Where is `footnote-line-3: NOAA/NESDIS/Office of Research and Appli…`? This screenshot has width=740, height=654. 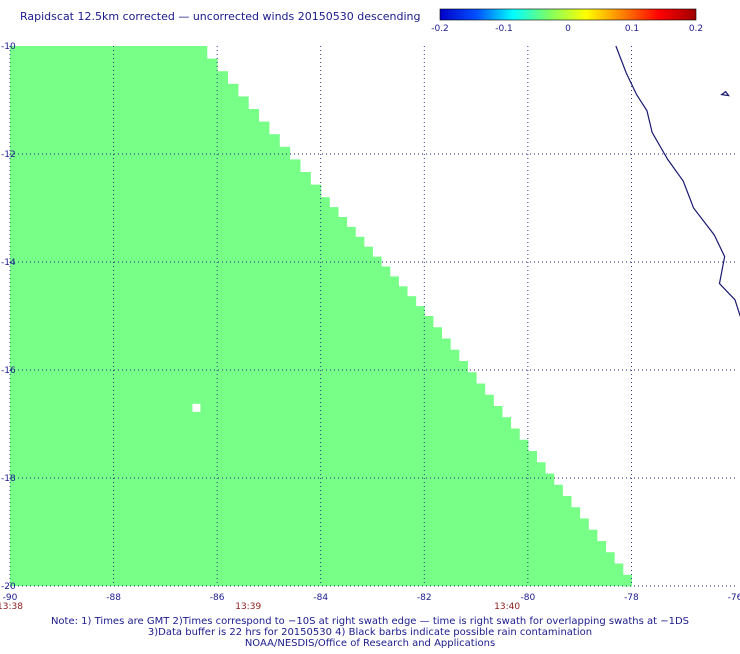 footnote-line-3: NOAA/NESDIS/Office of Research and Appli… is located at coordinates (370, 643).